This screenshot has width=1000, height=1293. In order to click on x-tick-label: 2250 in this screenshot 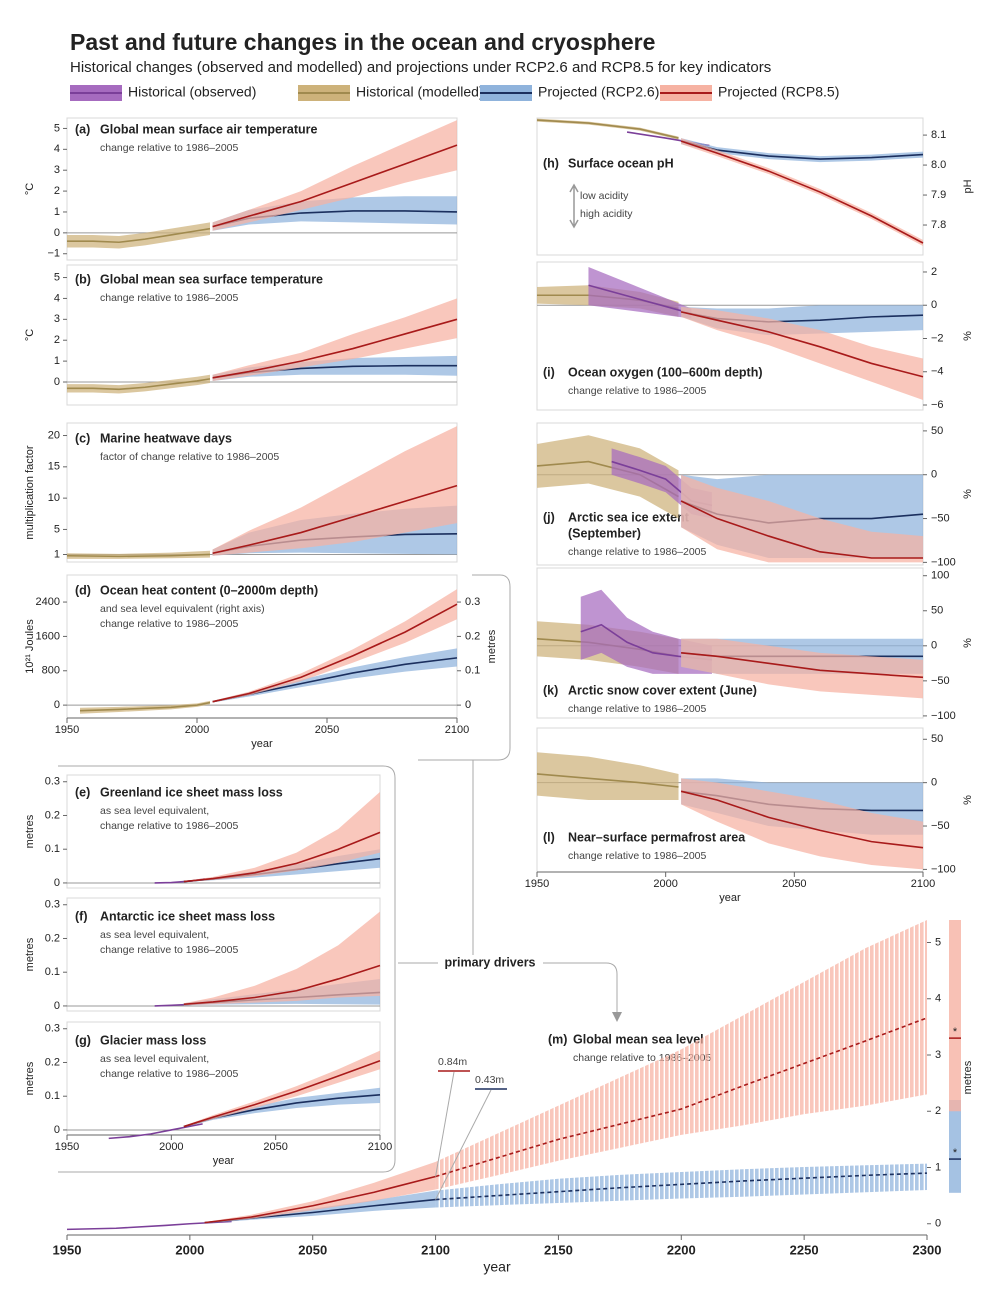, I will do `click(804, 1249)`.